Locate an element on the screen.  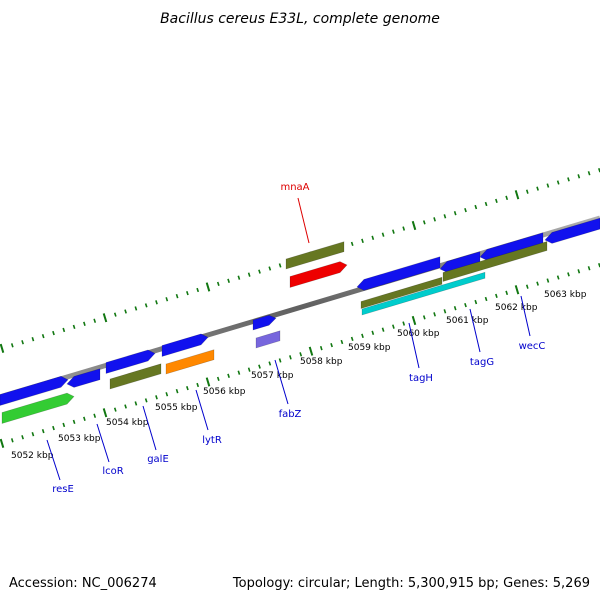
tick-label: 5060 kbp is located at coordinates (418, 334).